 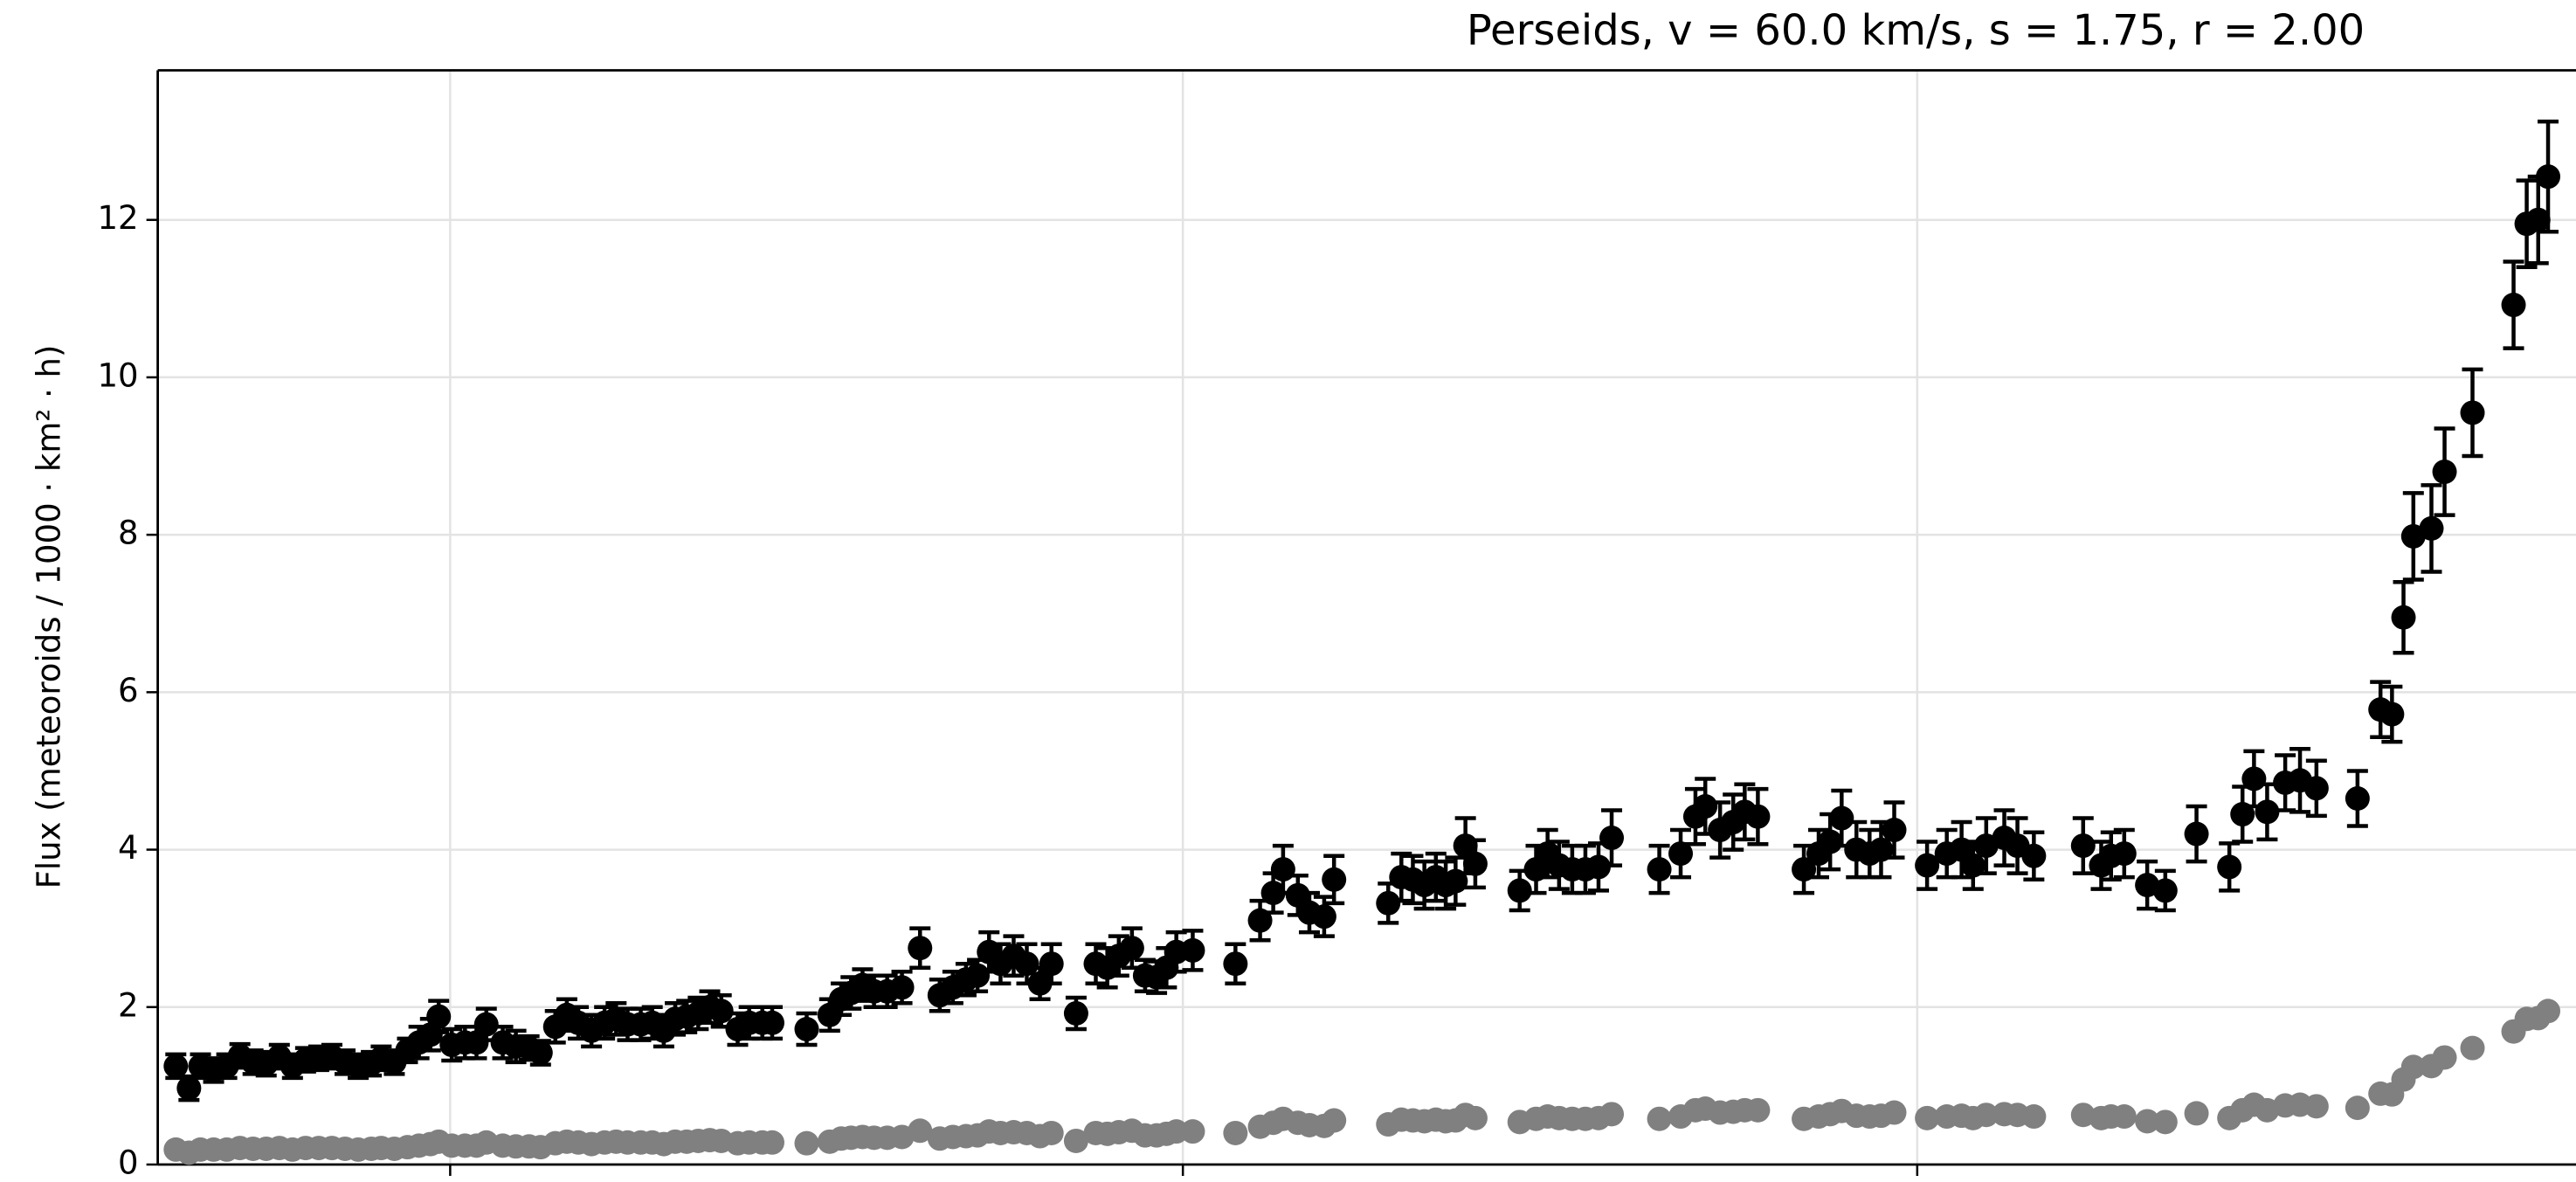 I want to click on y-tick-label: 6, so click(x=128, y=690).